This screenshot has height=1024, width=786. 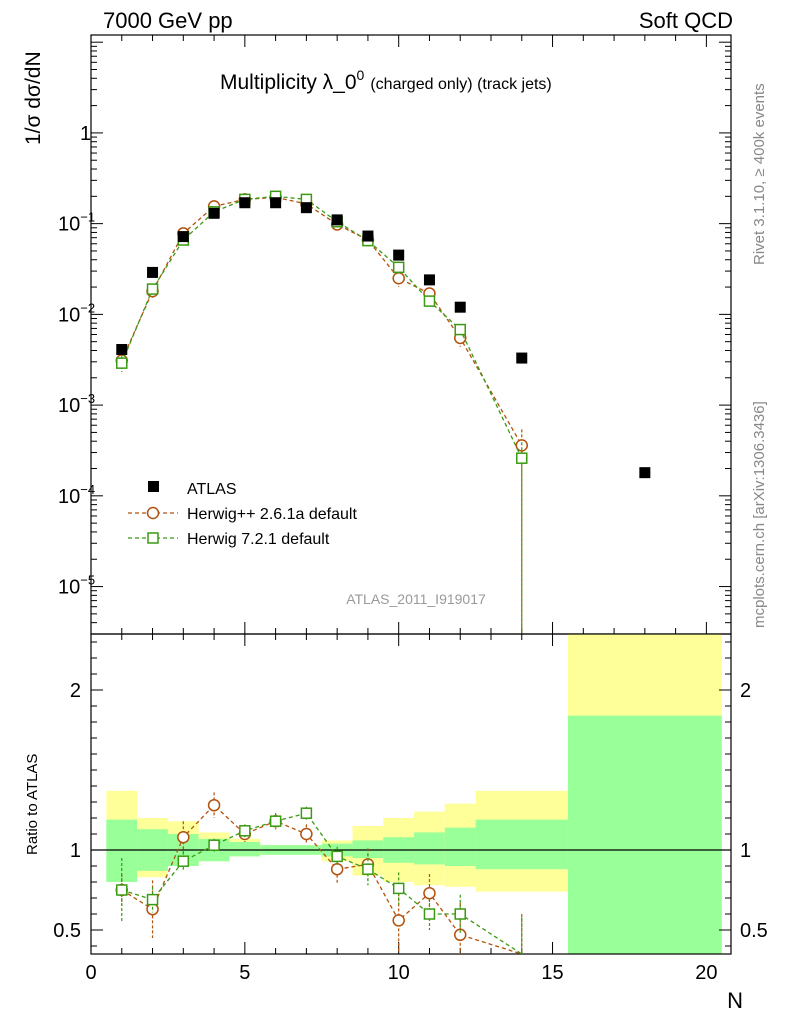 What do you see at coordinates (153, 538) in the screenshot?
I see `legend-herwig7-marker` at bounding box center [153, 538].